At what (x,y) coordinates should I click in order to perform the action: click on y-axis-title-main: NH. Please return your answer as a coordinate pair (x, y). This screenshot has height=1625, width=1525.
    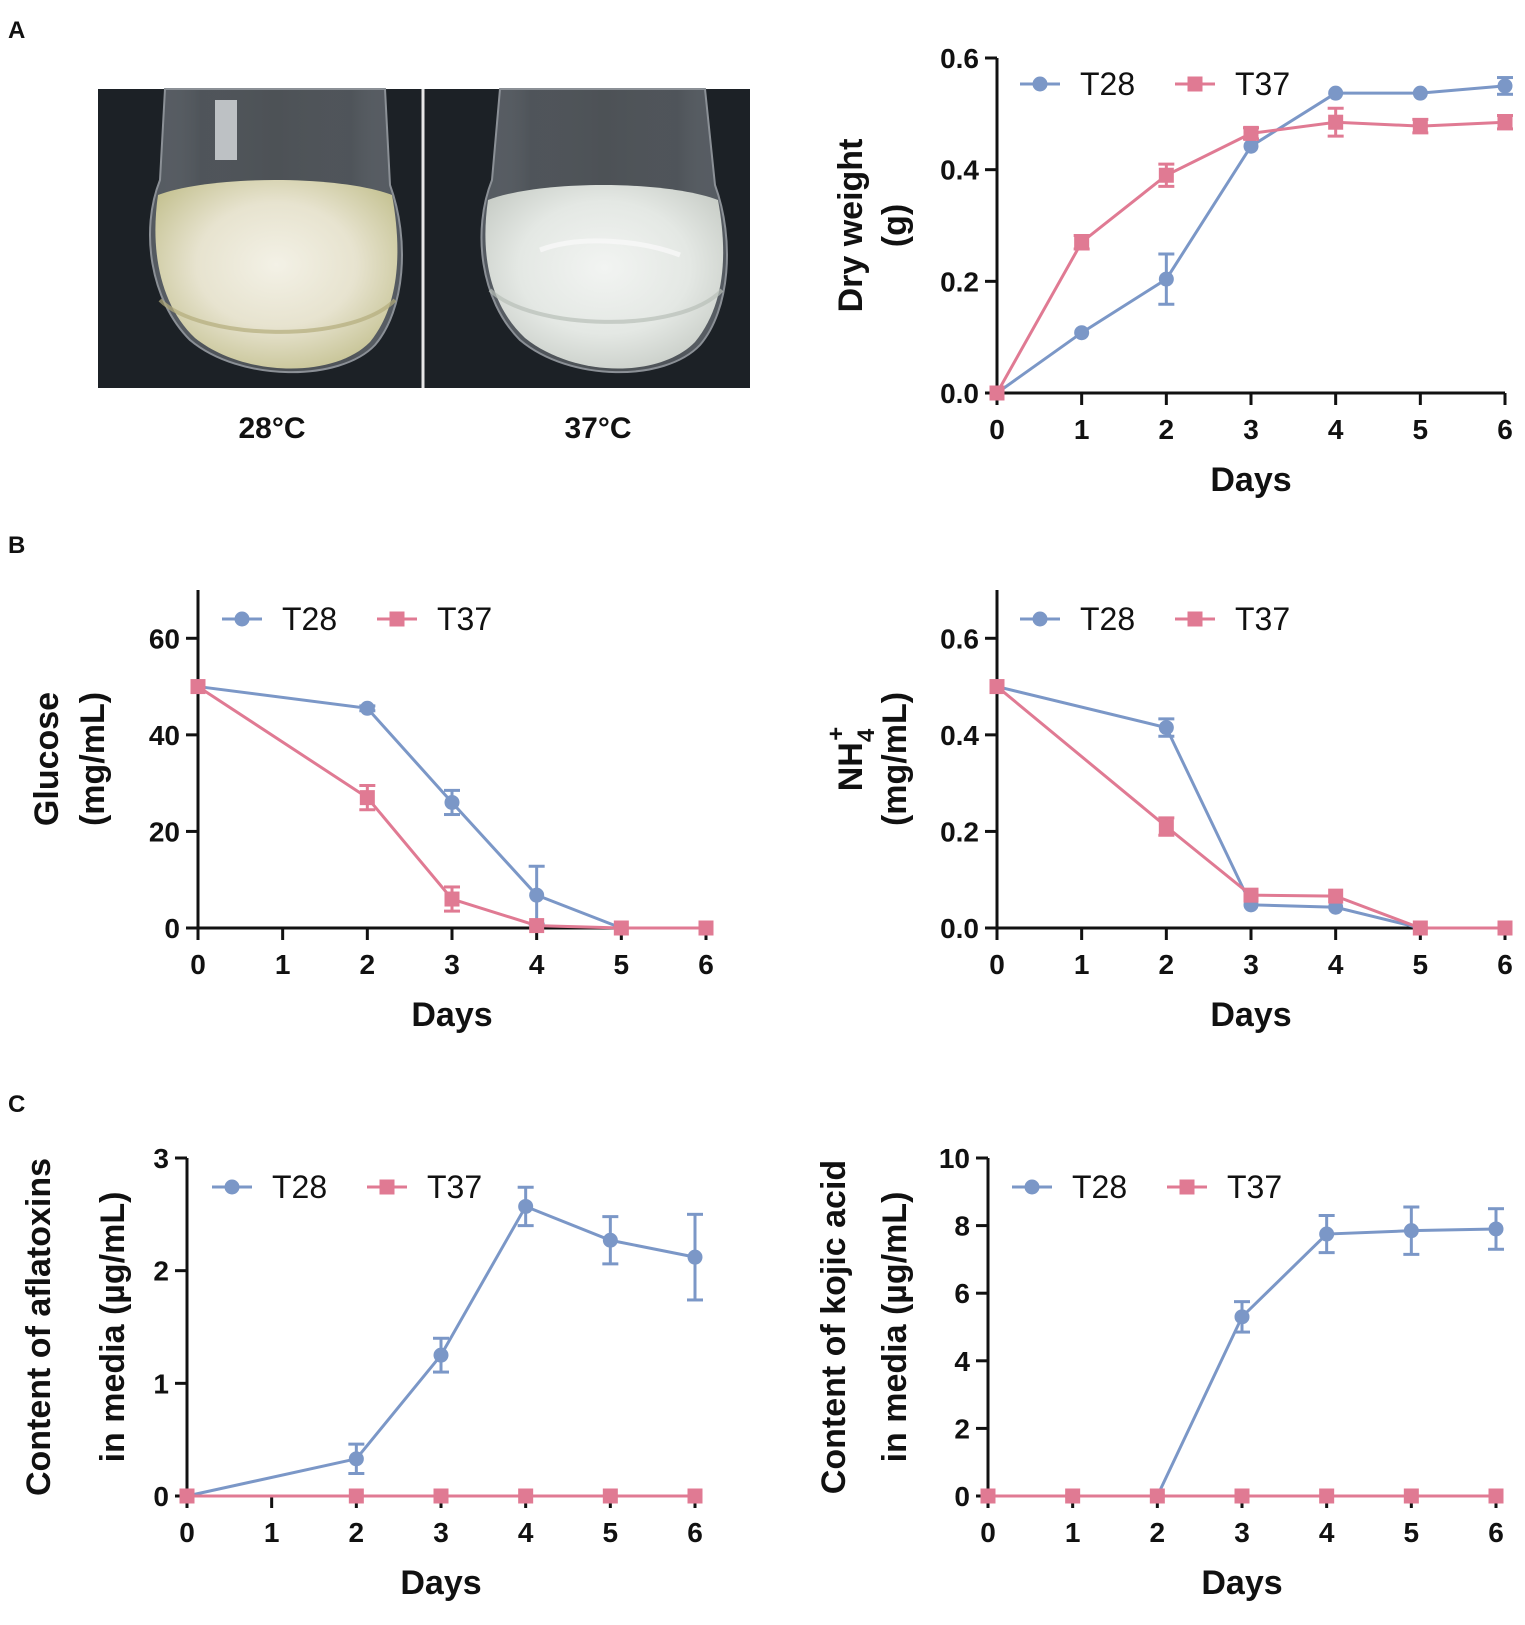
    Looking at the image, I should click on (851, 766).